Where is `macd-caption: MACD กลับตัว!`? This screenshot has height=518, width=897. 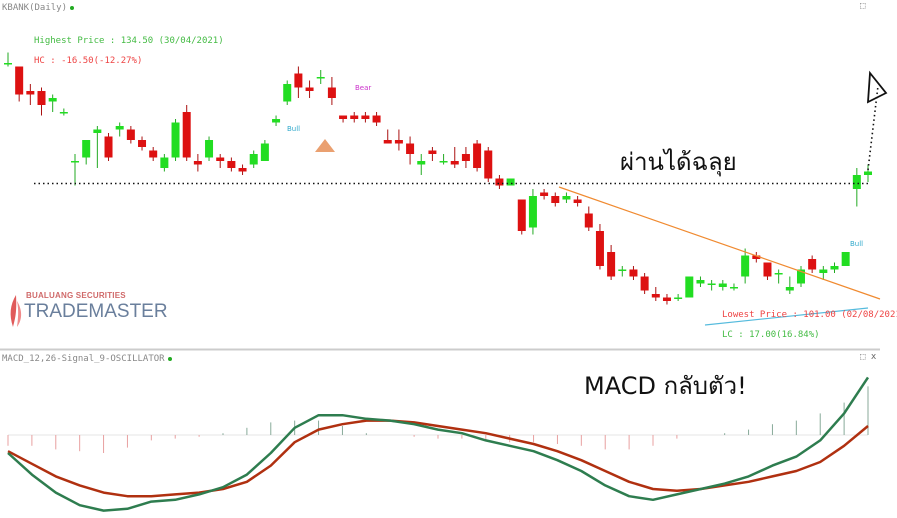
macd-caption: MACD กลับตัว! is located at coordinates (665, 386).